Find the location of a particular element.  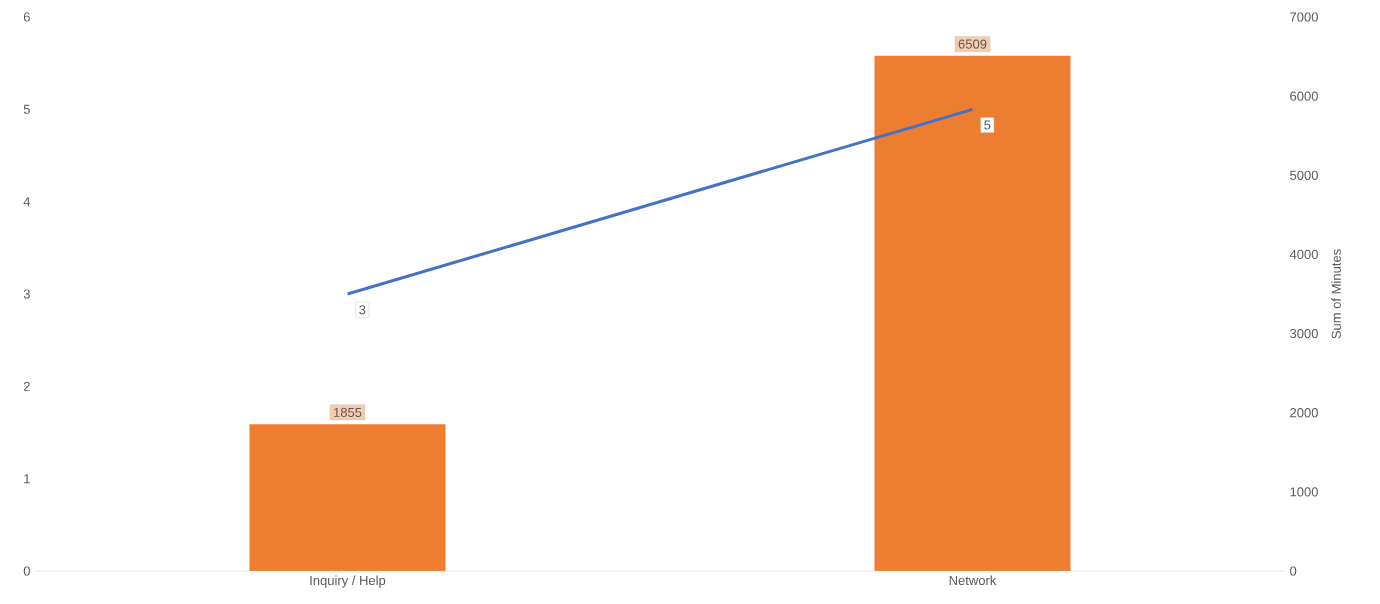

x-tick-label: Inquiry / Help is located at coordinates (348, 581).